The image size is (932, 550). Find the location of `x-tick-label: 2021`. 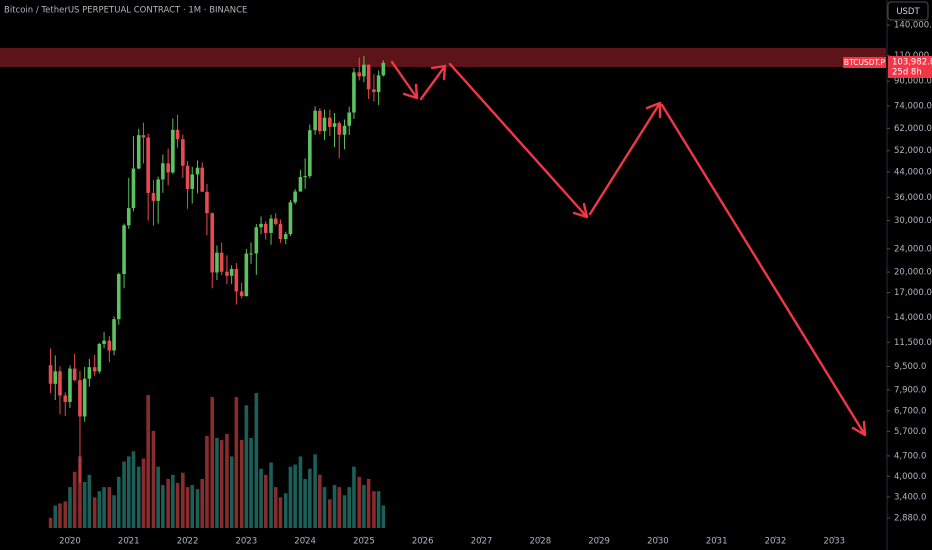

x-tick-label: 2021 is located at coordinates (129, 542).